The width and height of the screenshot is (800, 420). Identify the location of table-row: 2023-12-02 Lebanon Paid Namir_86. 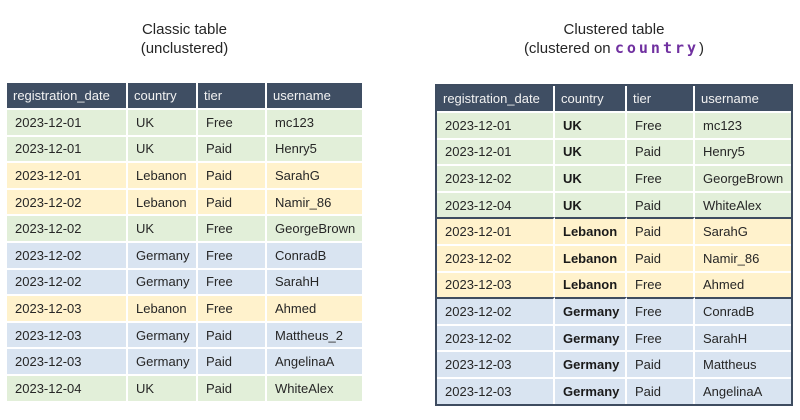
(184, 203).